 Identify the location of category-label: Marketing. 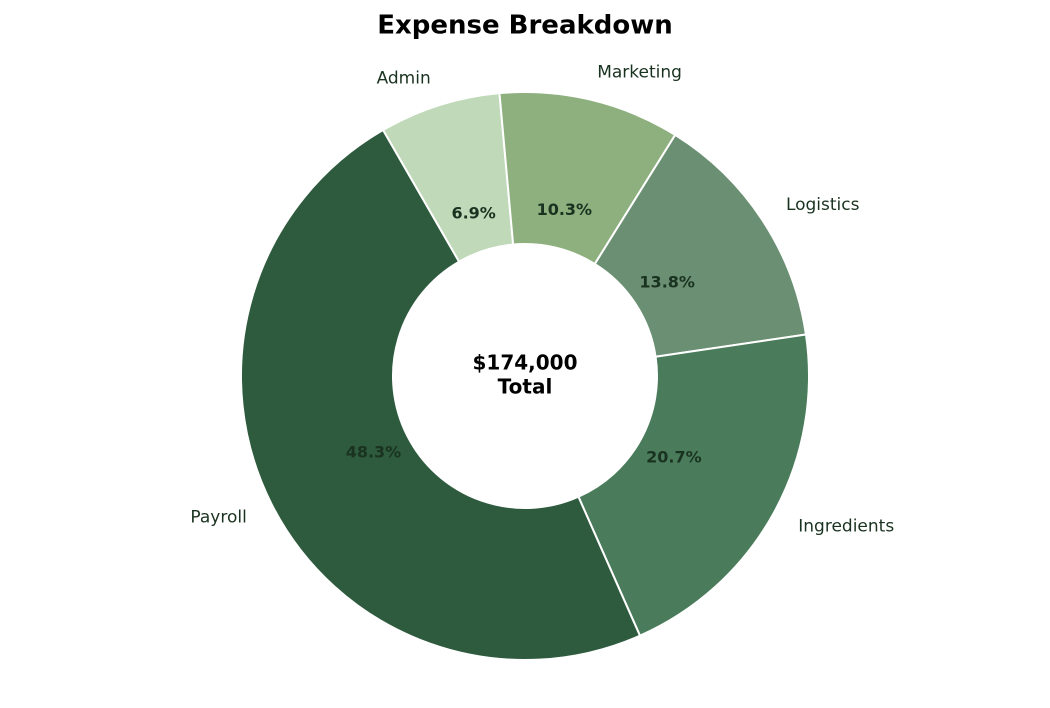
(639, 72).